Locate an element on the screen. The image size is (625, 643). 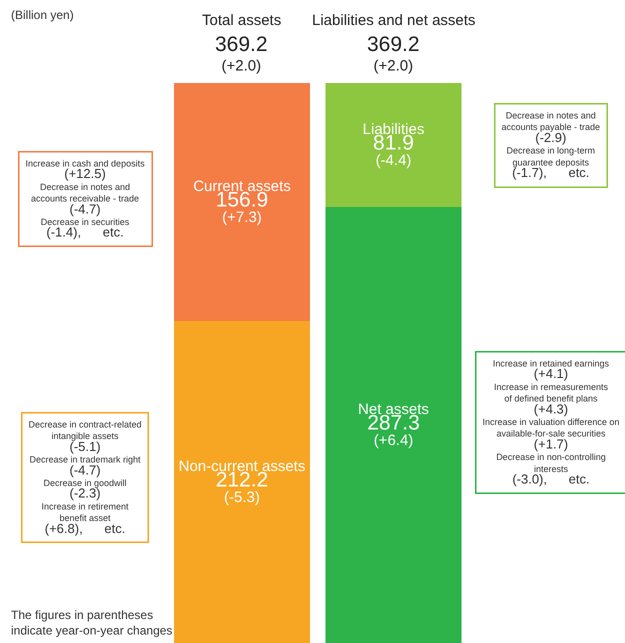
x-tick-label: Total assets is located at coordinates (242, 20).